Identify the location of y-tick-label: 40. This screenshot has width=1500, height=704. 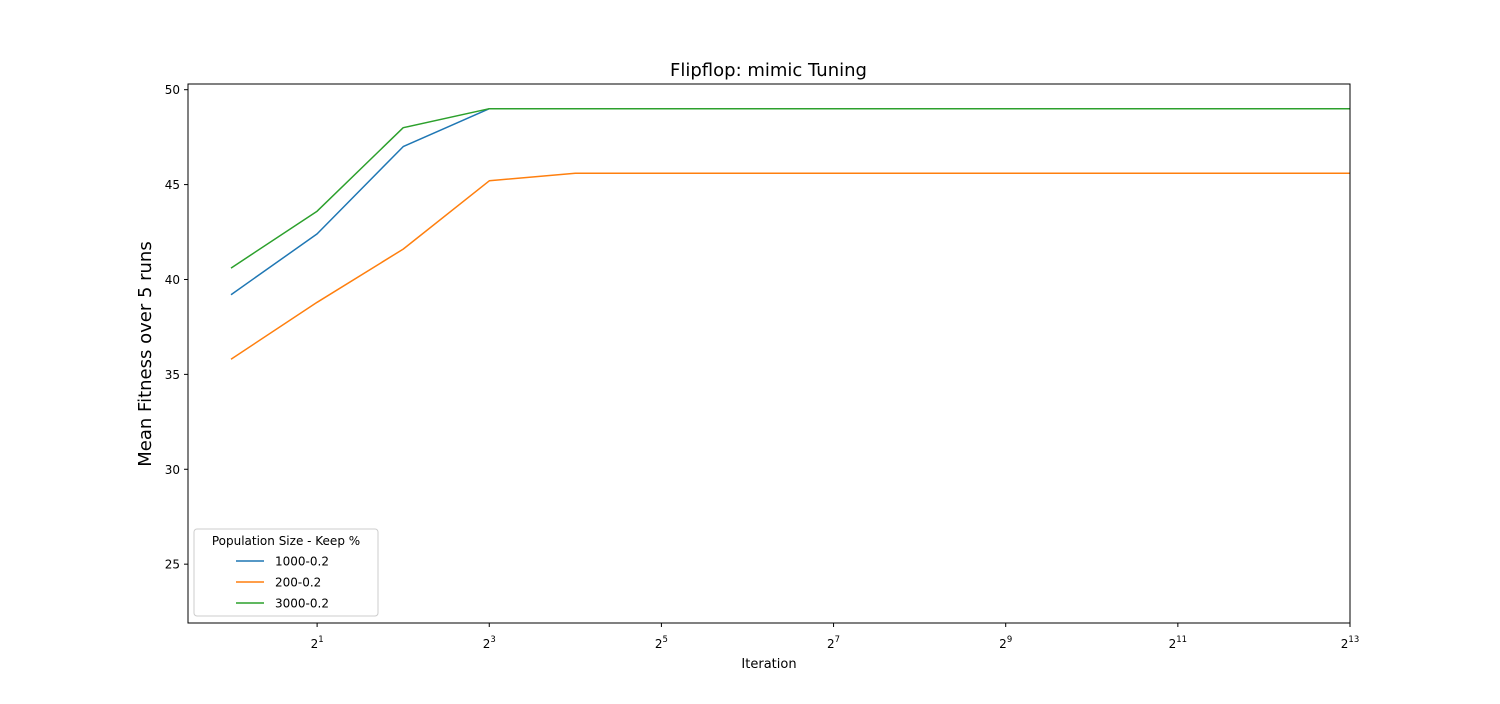
(172, 280).